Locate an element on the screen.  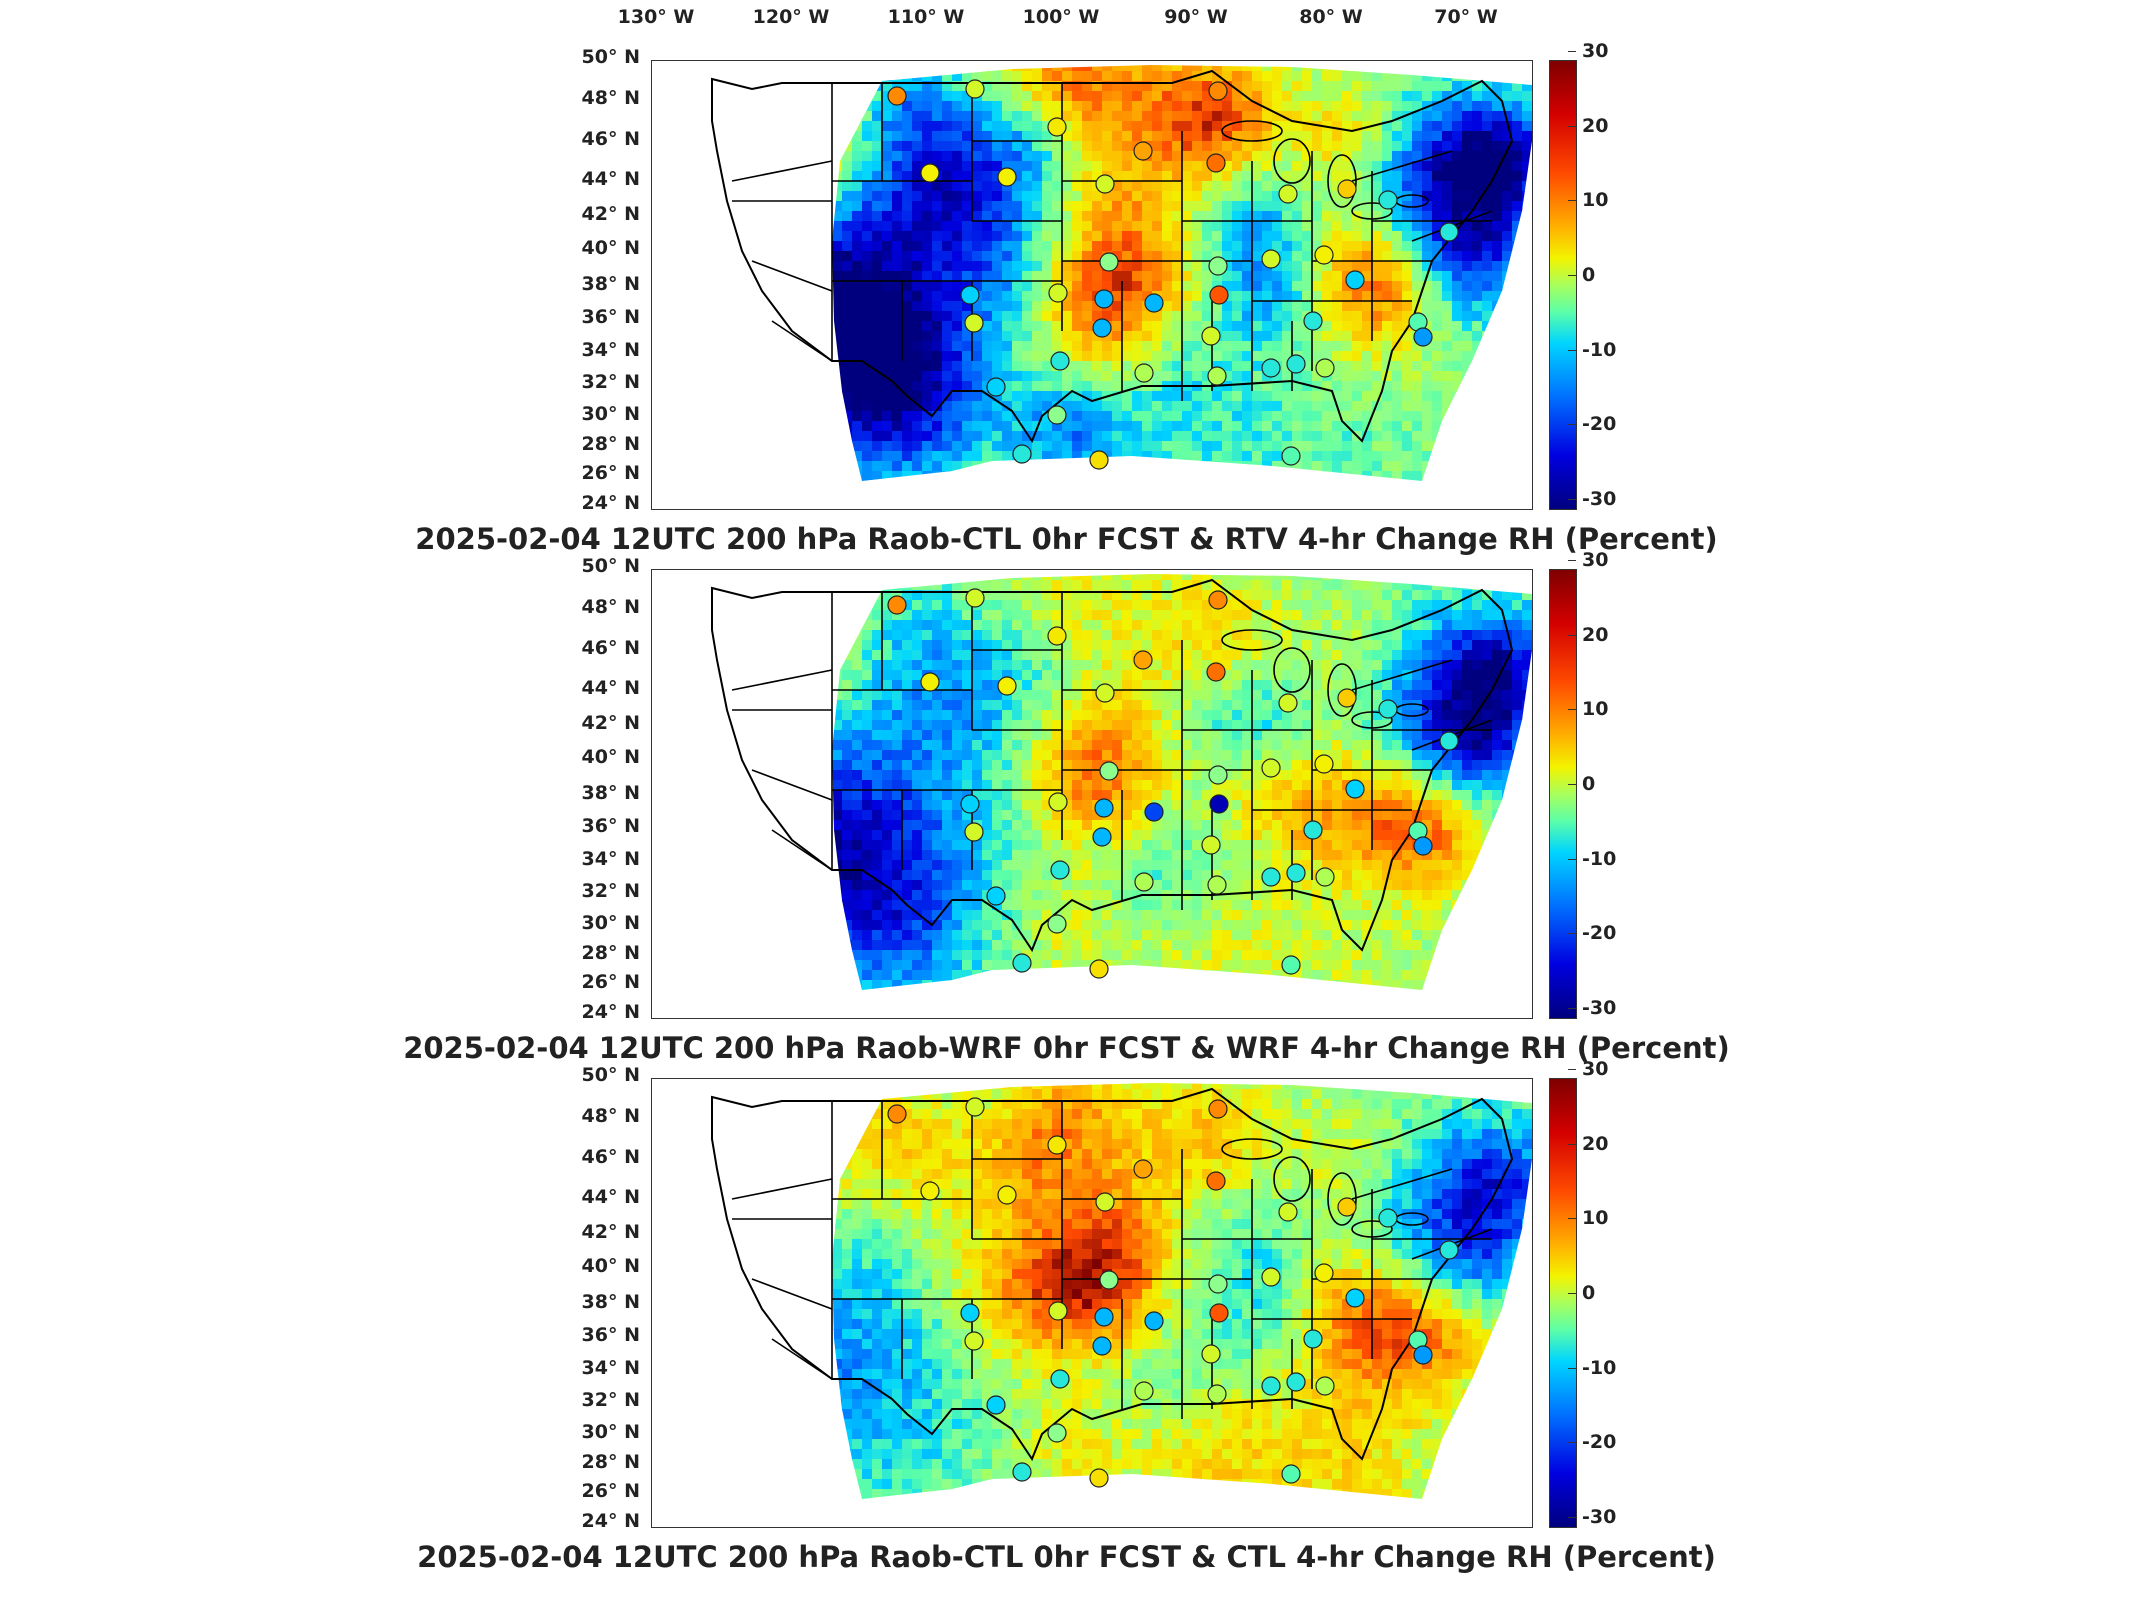
lat-label: 38° N is located at coordinates (610, 284).